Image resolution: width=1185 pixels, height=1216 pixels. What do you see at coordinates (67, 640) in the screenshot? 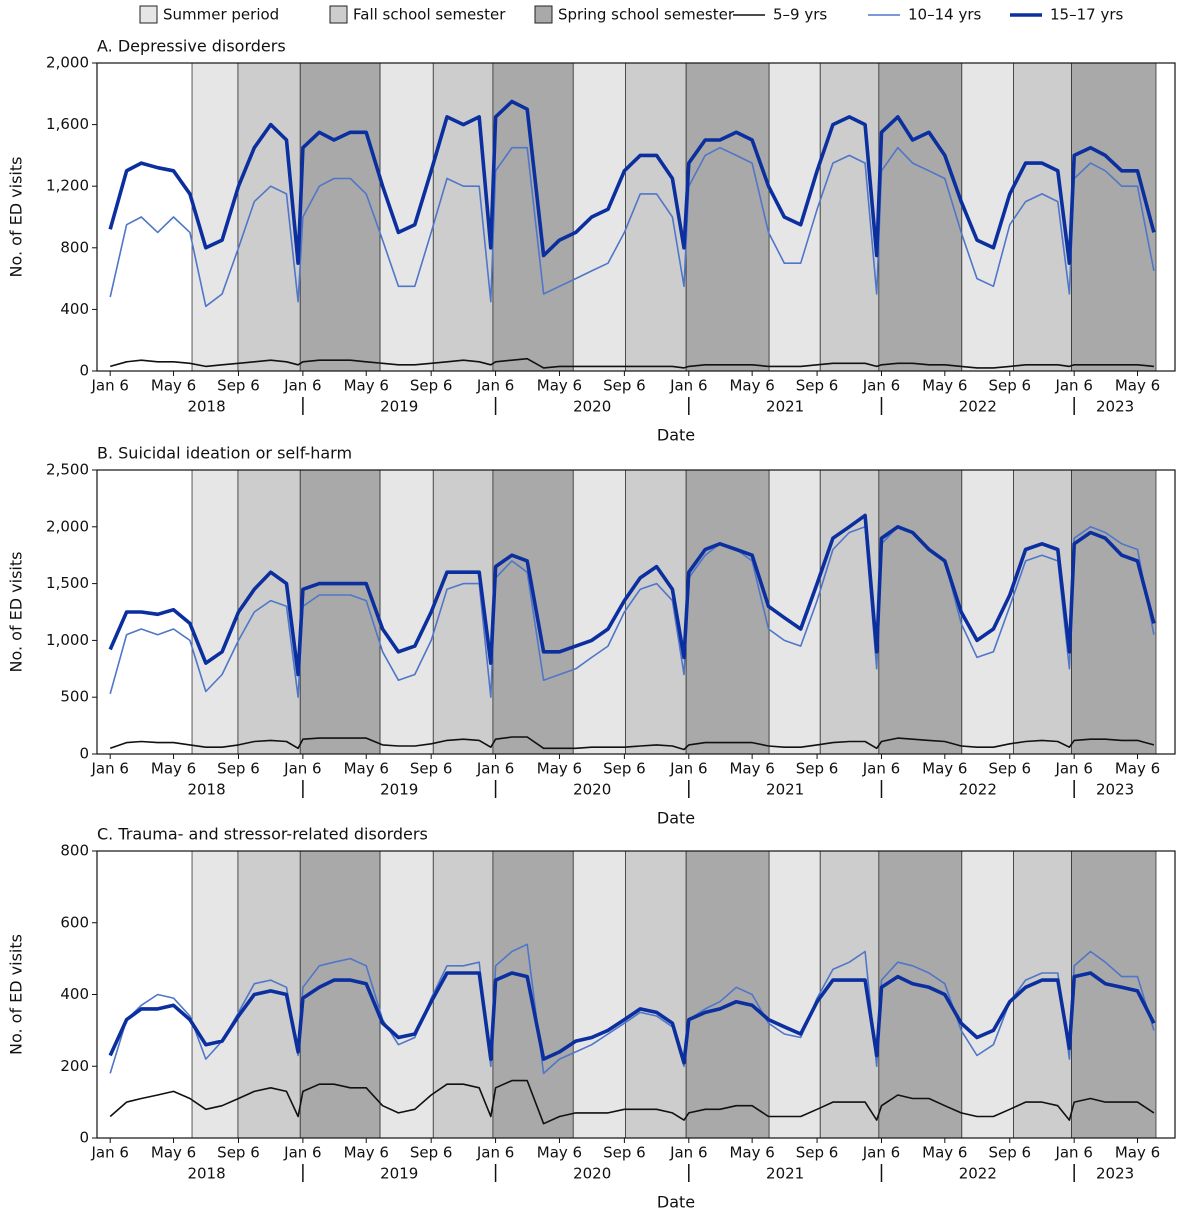
I see `y-tick-label: 1,000` at bounding box center [67, 640].